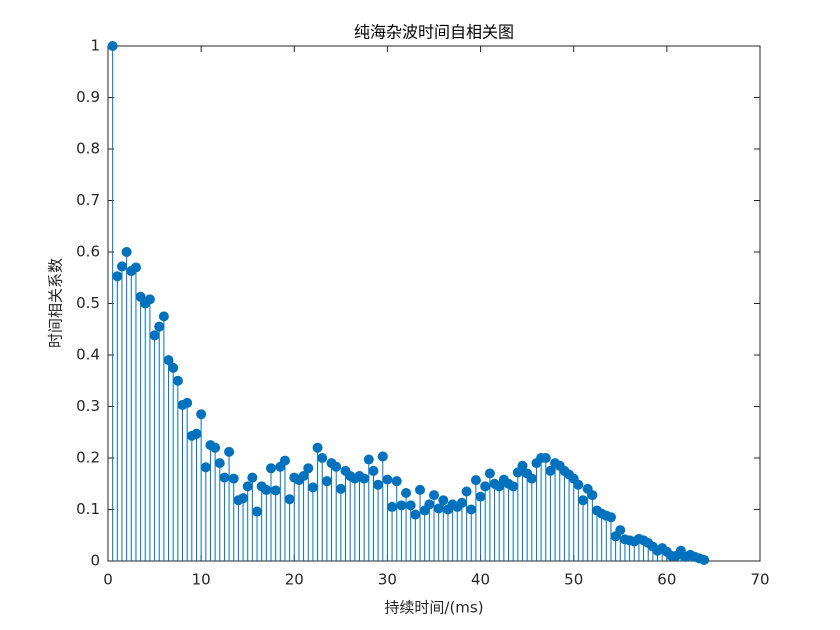  What do you see at coordinates (294, 580) in the screenshot?
I see `x-tick-label: 20` at bounding box center [294, 580].